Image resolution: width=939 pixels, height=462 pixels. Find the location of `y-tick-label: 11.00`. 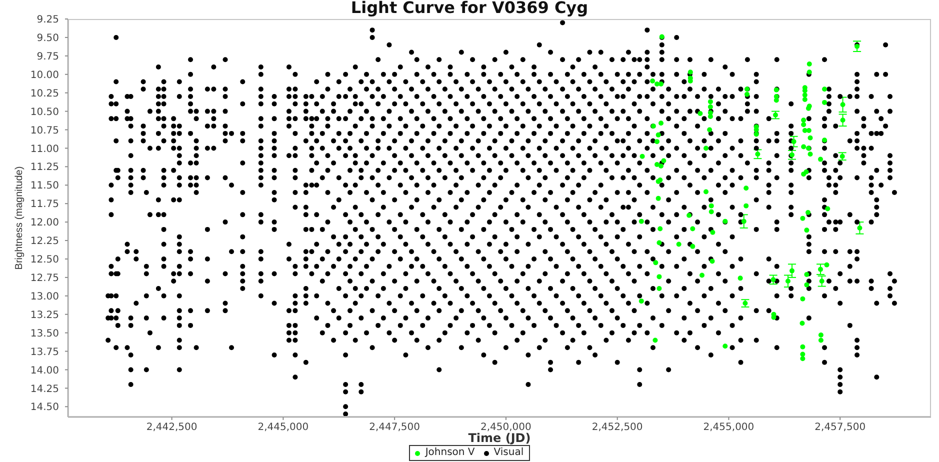

y-tick-label: 11.00 is located at coordinates (44, 149).